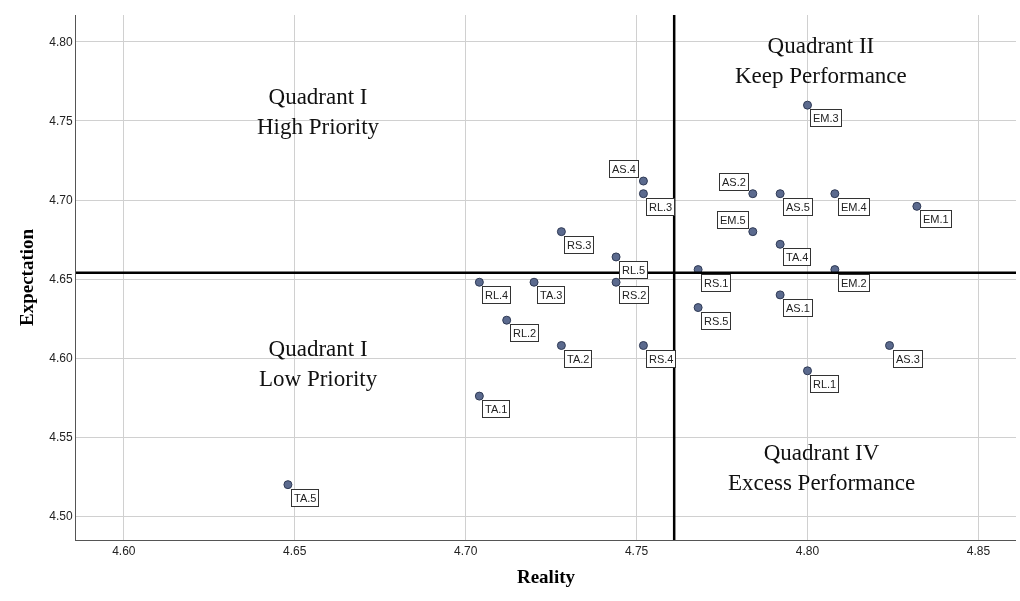  What do you see at coordinates (497, 295) in the screenshot?
I see `annotation: RL.4` at bounding box center [497, 295].